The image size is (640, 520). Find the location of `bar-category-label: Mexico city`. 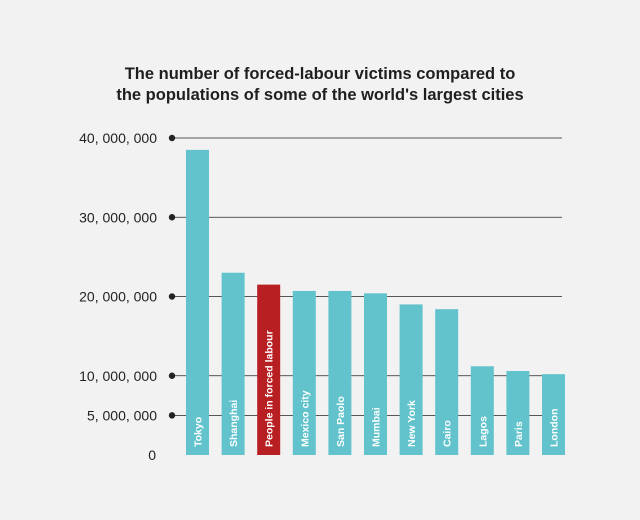

bar-category-label: Mexico city is located at coordinates (305, 418).